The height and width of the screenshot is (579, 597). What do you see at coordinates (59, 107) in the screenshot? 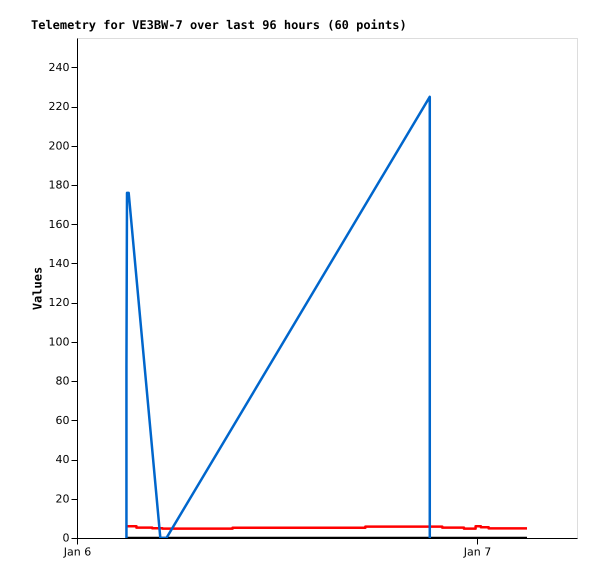
I see `y-tick-label: 220` at bounding box center [59, 107].